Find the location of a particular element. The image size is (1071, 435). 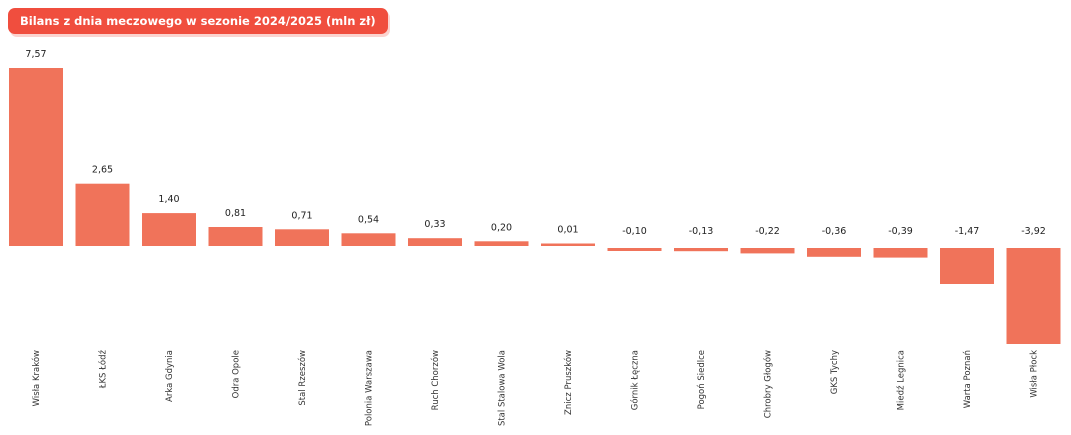

category-label: Górnik Łęczna is located at coordinates (635, 380).